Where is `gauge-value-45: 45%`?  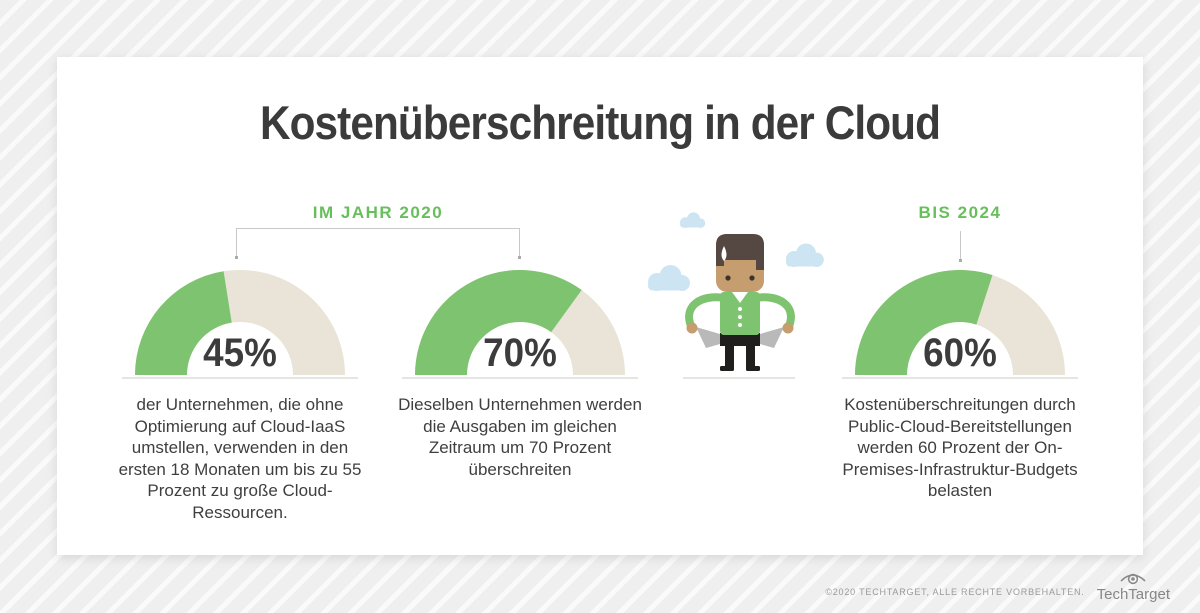 gauge-value-45: 45% is located at coordinates (240, 353).